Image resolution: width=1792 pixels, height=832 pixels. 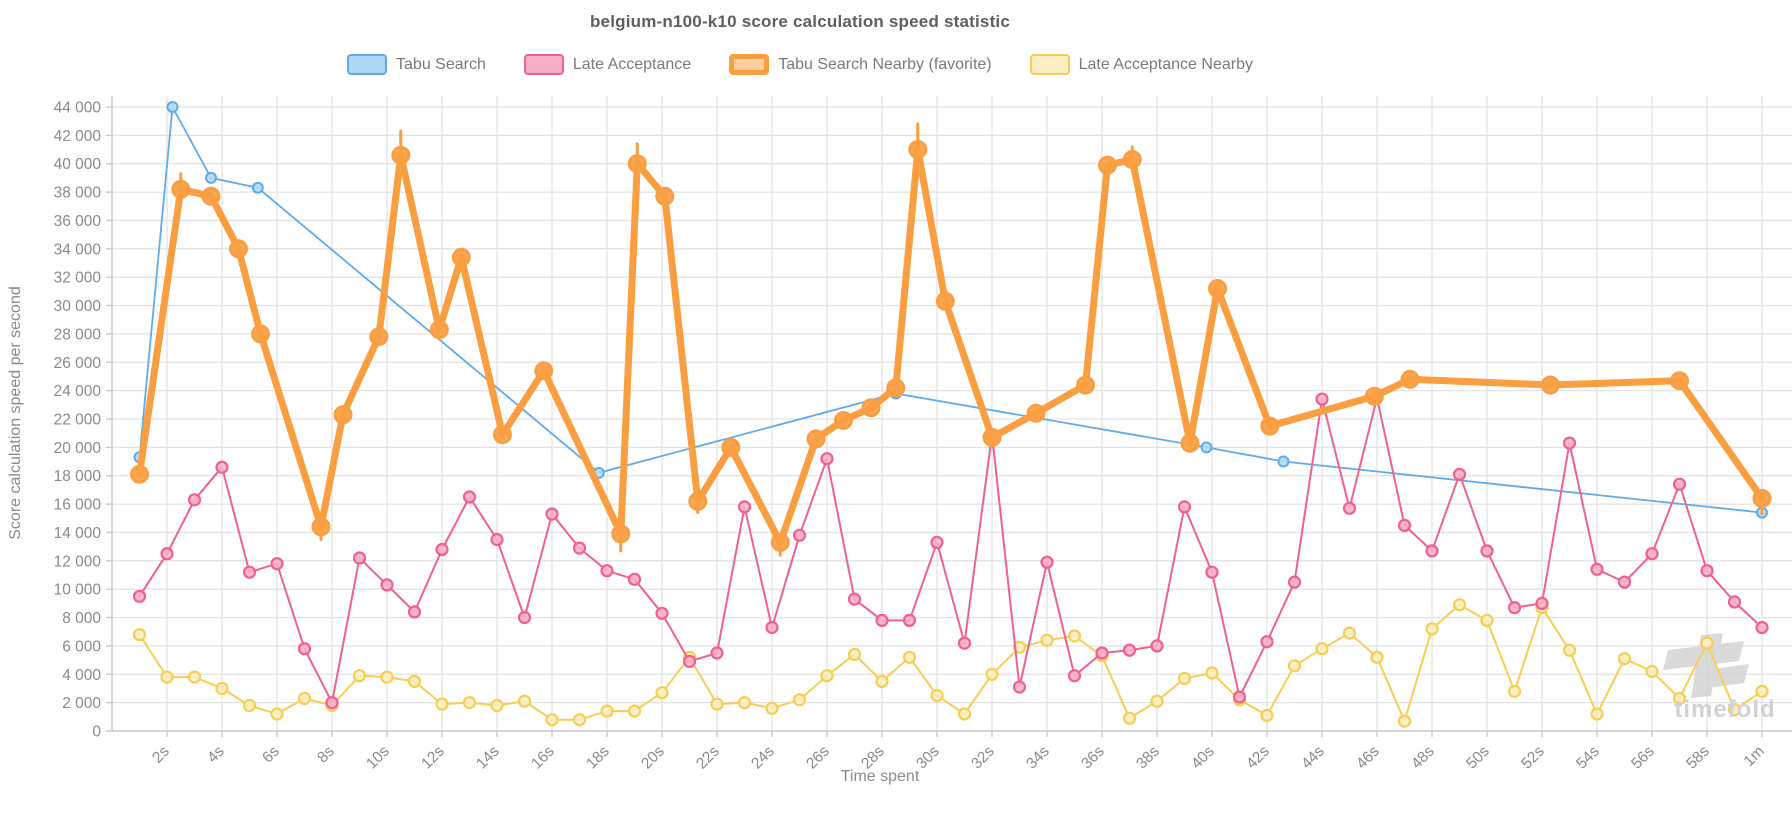 What do you see at coordinates (78, 590) in the screenshot?
I see `svg-text: 10 000` at bounding box center [78, 590].